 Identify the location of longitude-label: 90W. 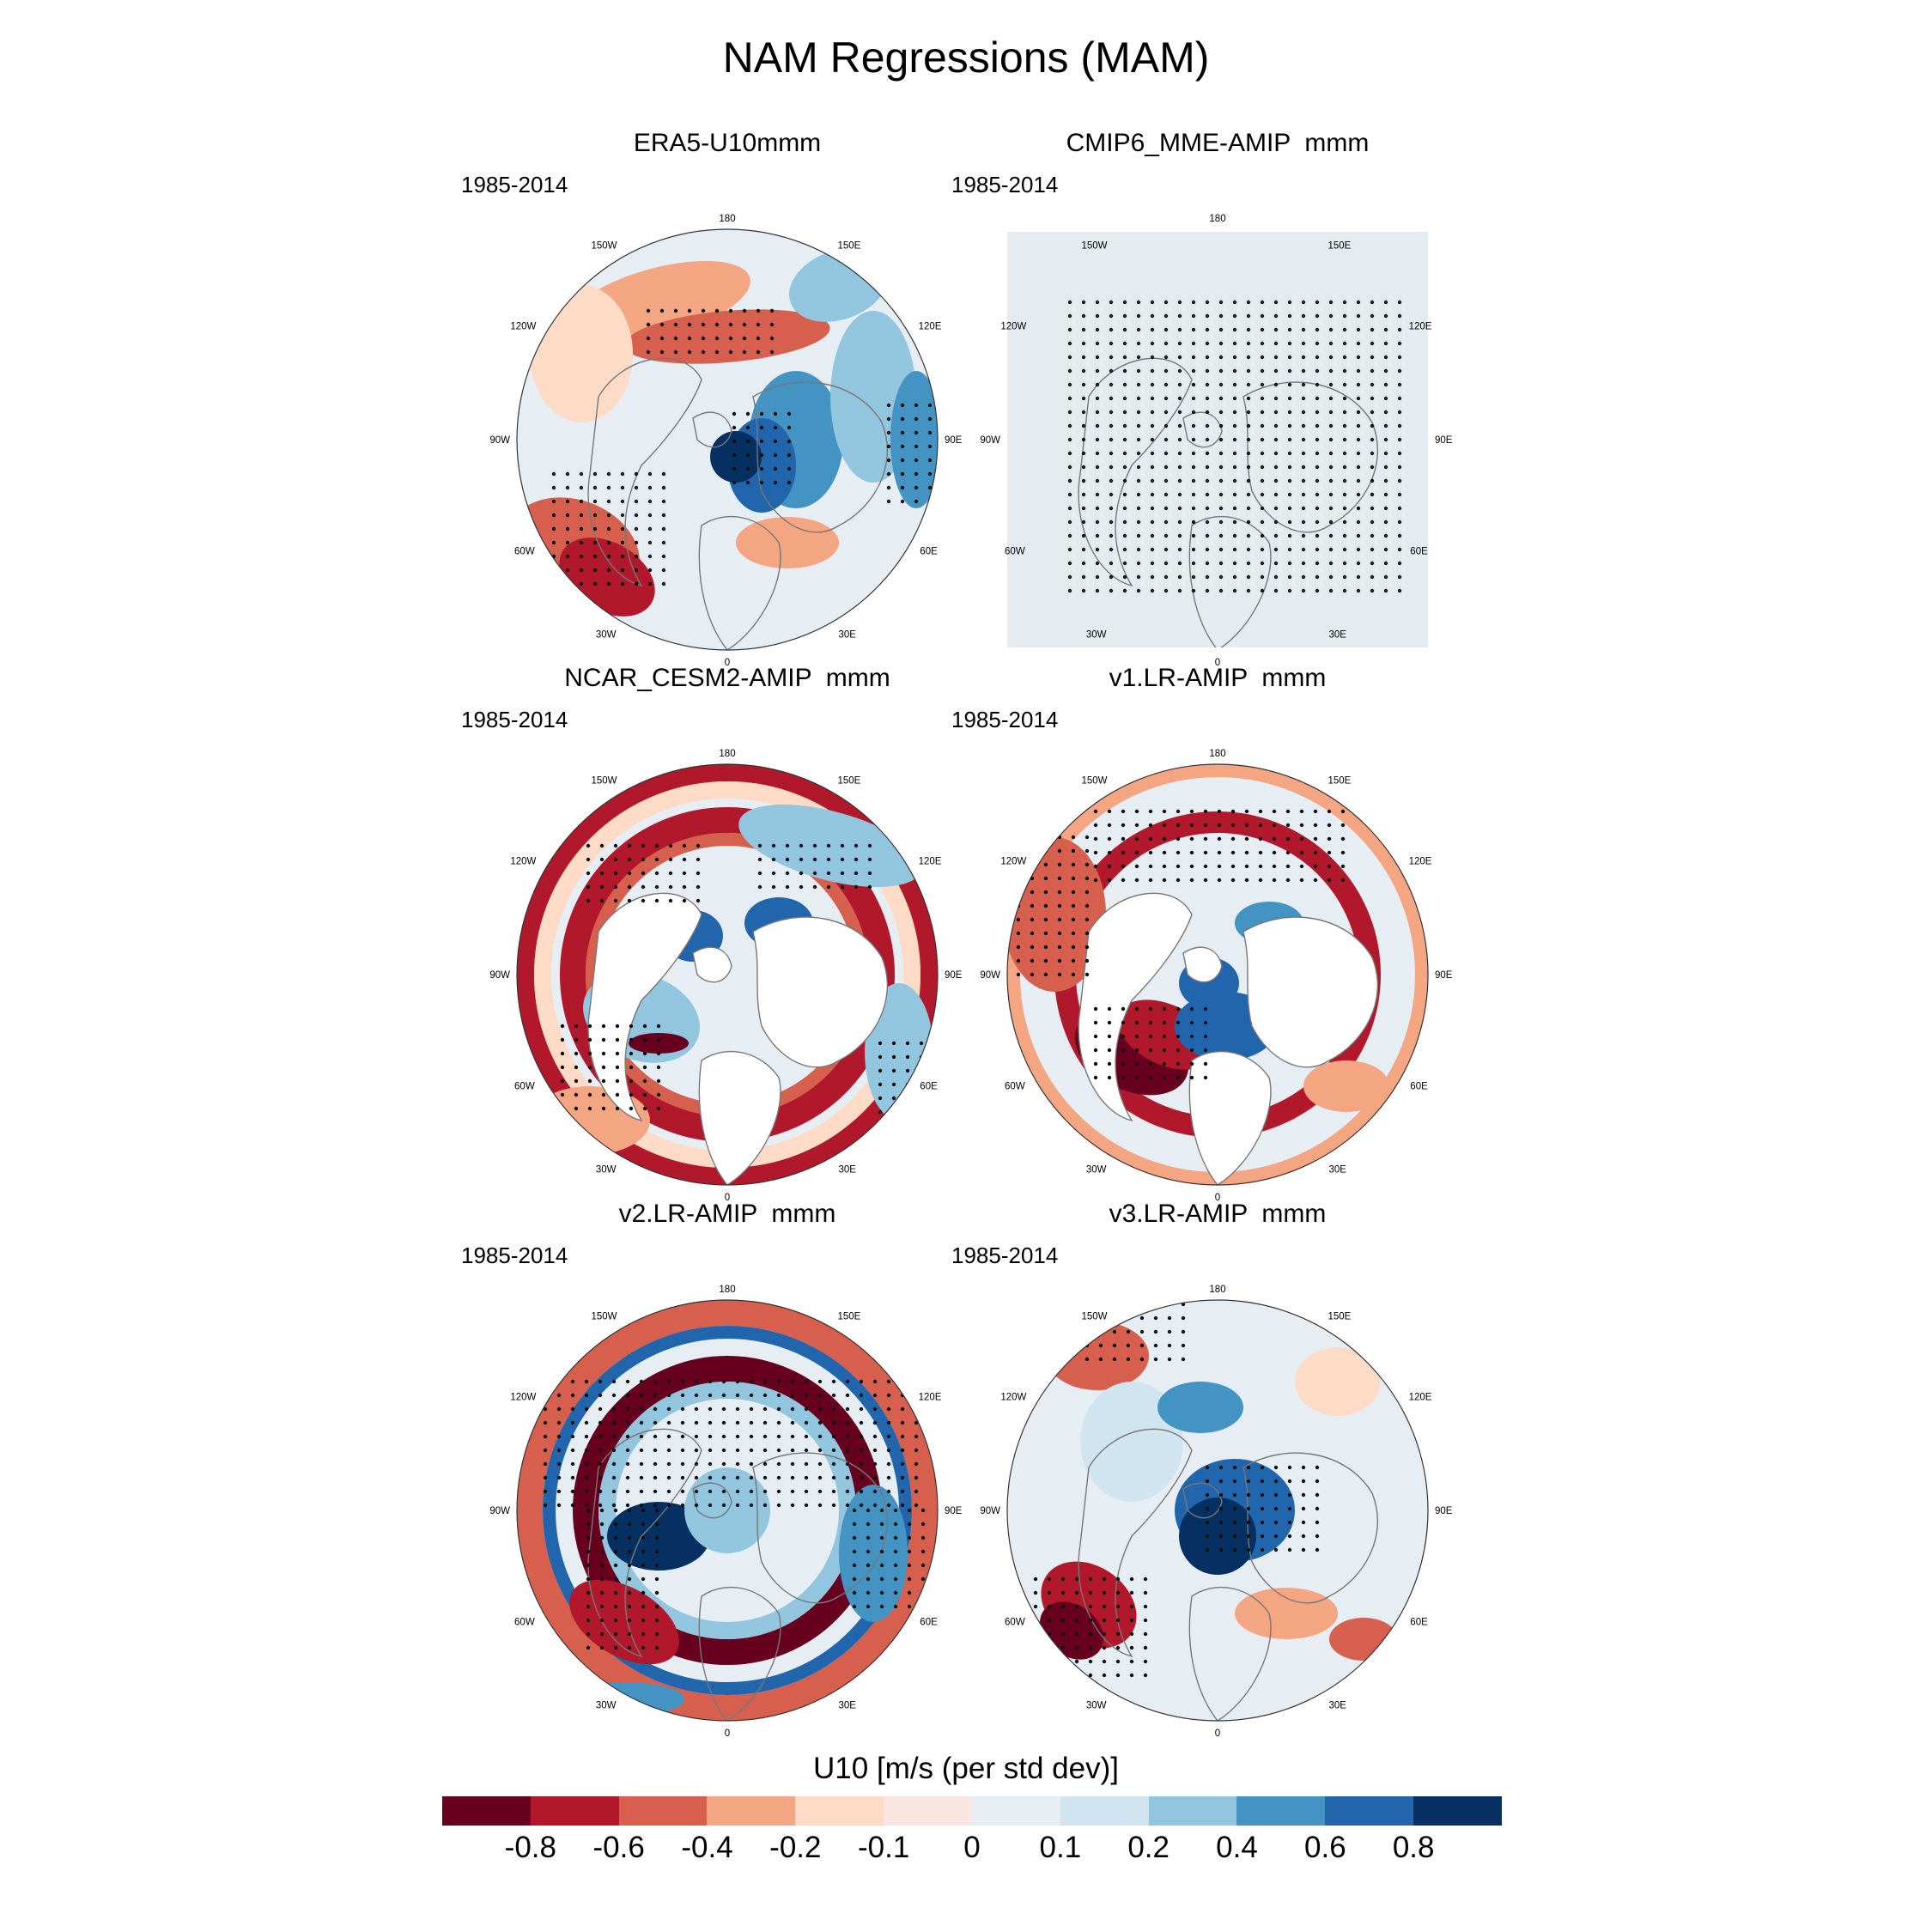
(990, 441).